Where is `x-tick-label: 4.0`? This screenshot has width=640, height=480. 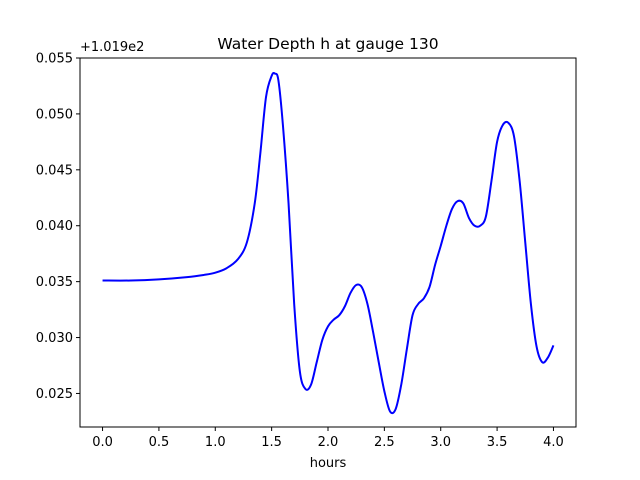 x-tick-label: 4.0 is located at coordinates (553, 442).